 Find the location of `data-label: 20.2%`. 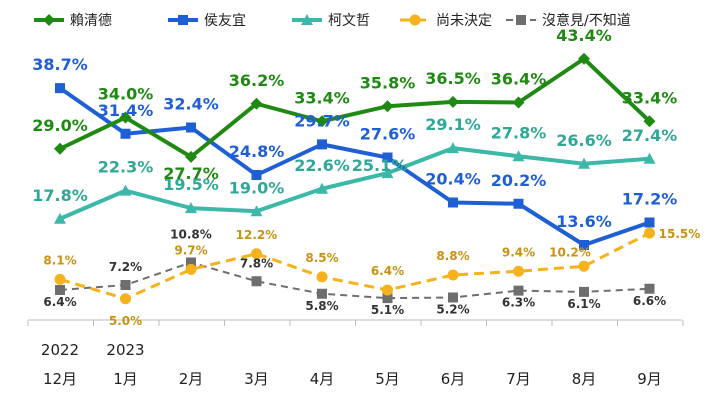

data-label: 20.2% is located at coordinates (519, 180).